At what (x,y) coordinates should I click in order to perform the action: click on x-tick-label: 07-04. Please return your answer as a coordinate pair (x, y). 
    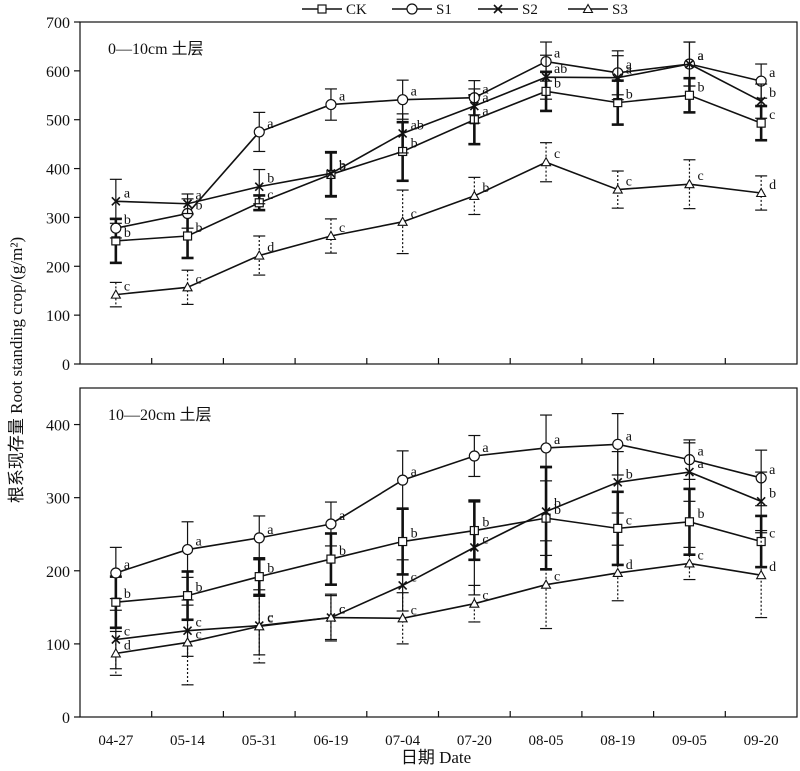
    Looking at the image, I should click on (402, 741).